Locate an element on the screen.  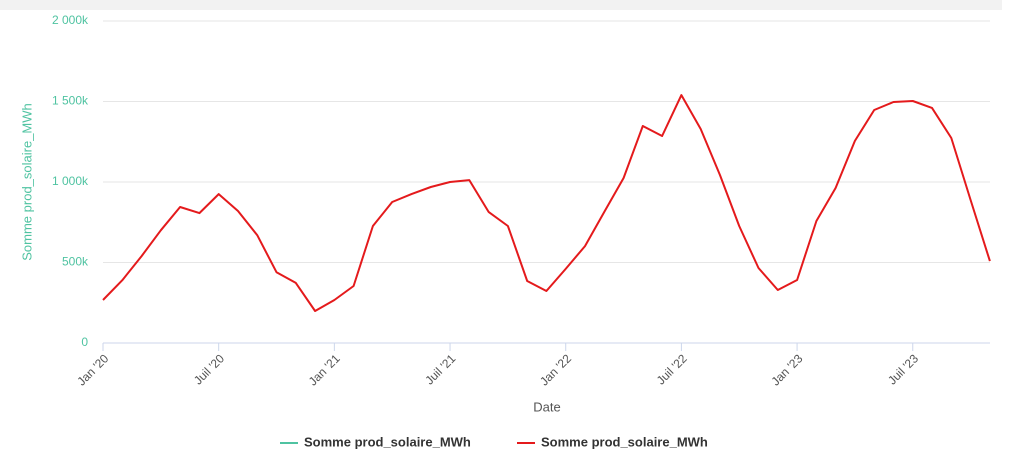
x-tick-label: Jan '22 is located at coordinates (555, 369).